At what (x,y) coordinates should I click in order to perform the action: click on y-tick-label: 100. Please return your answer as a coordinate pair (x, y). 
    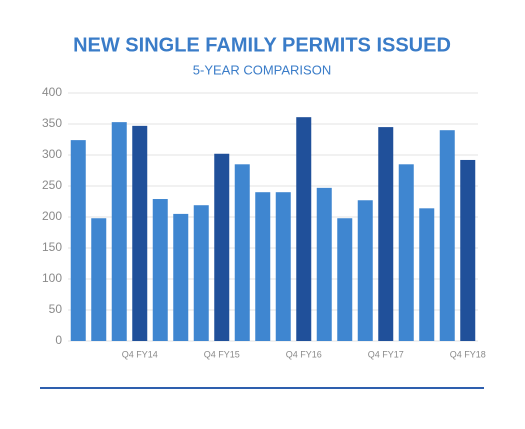
    Looking at the image, I should click on (52, 278).